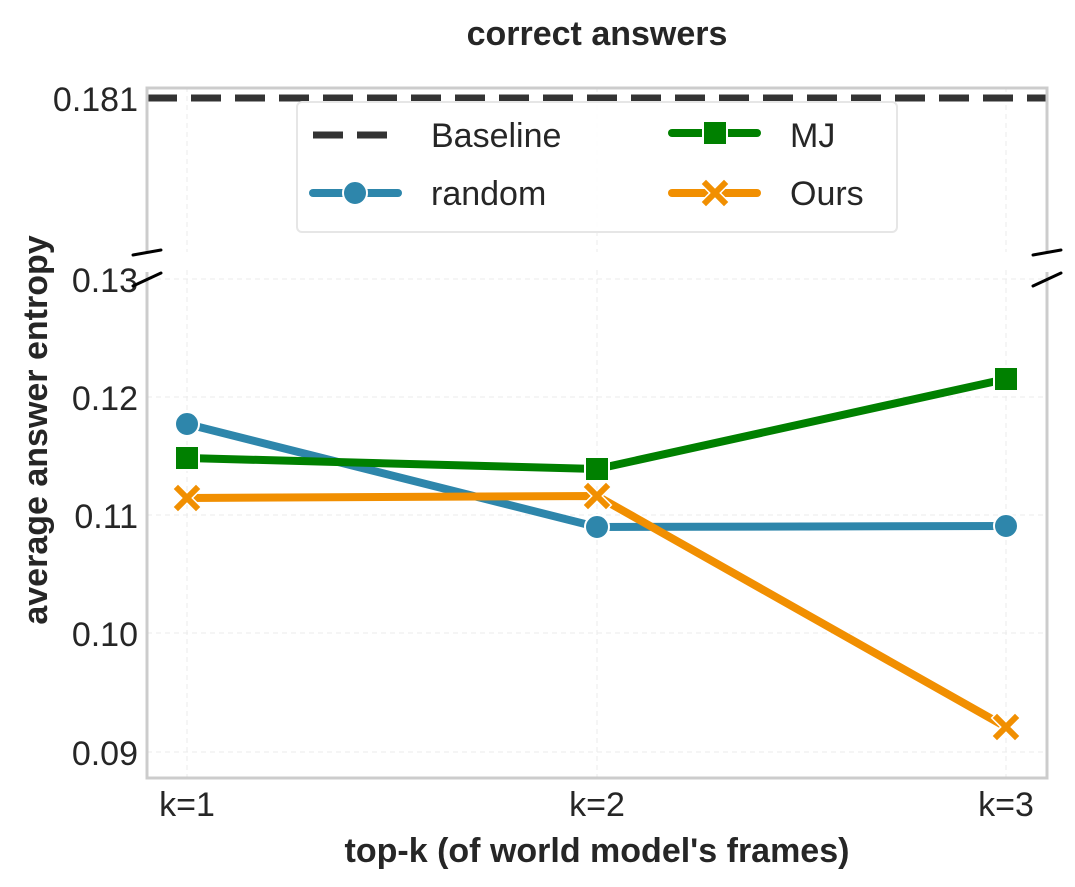 The height and width of the screenshot is (887, 1075). What do you see at coordinates (596, 424) in the screenshot?
I see `series-mj` at bounding box center [596, 424].